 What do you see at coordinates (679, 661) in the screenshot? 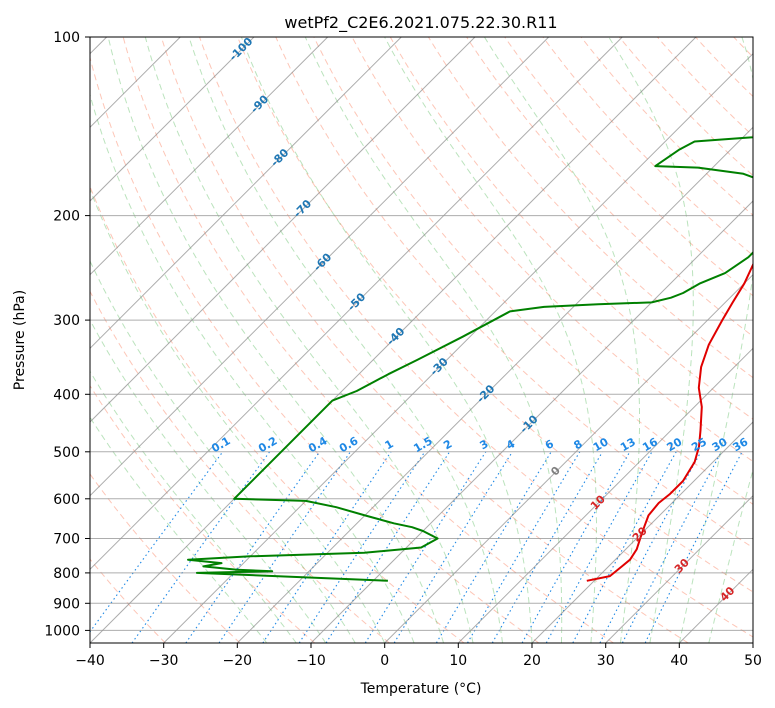
I see `x-tick-label: 40` at bounding box center [679, 661].